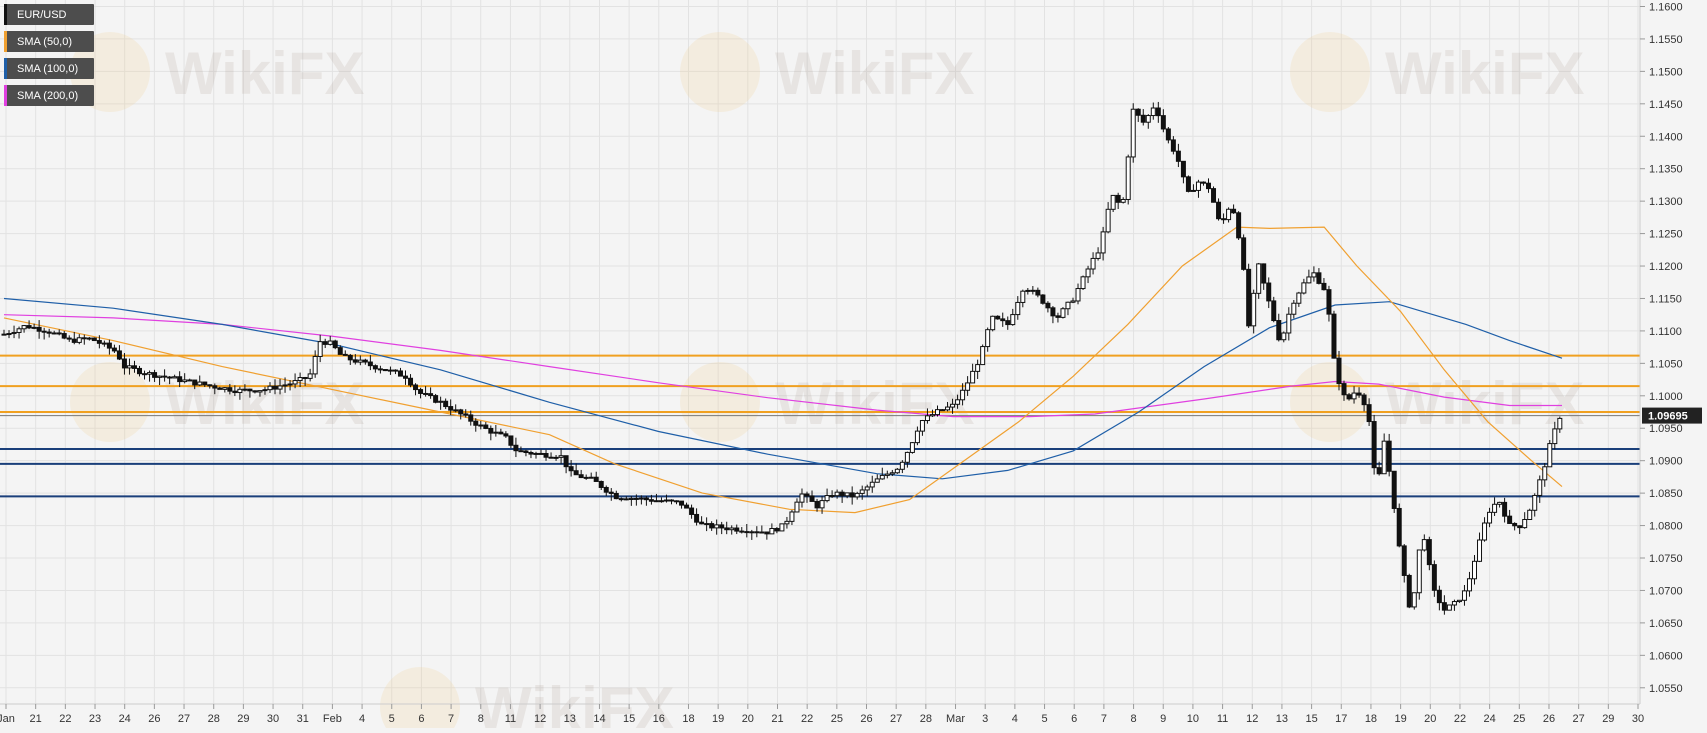 The width and height of the screenshot is (1707, 733). I want to click on time-tick-label: 8, so click(481, 719).